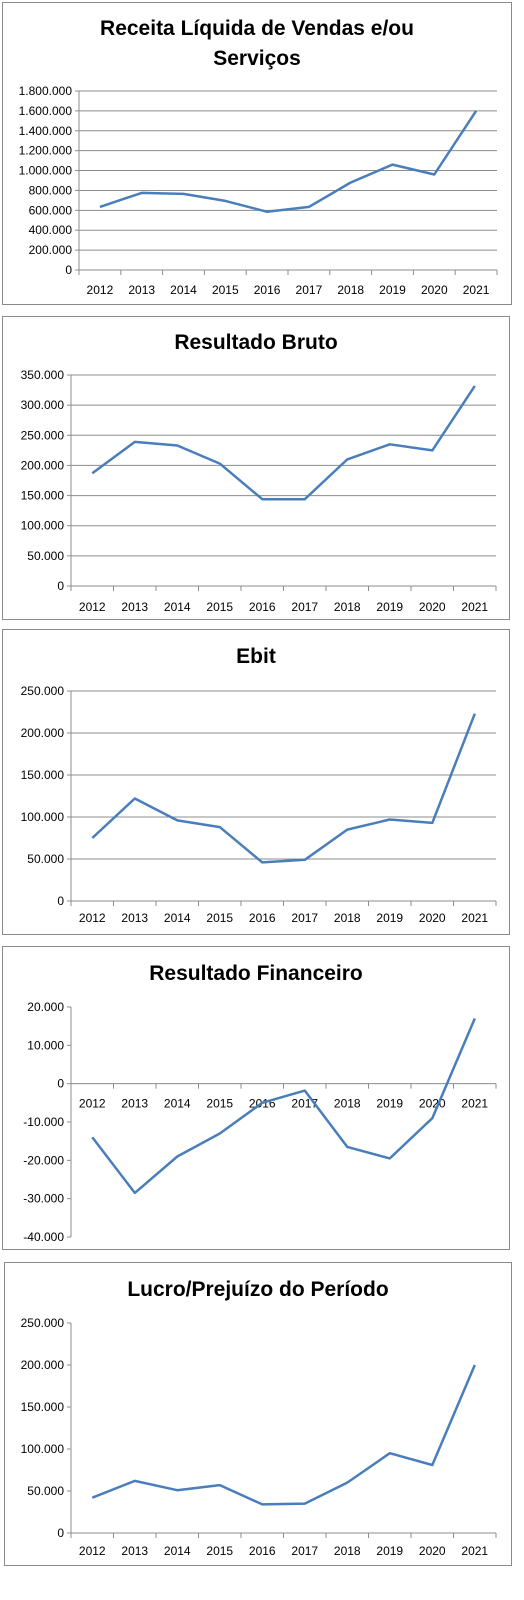 This screenshot has height=1600, width=524. What do you see at coordinates (256, 342) in the screenshot?
I see `chart-title-resultado-bruto: Resultado Bruto` at bounding box center [256, 342].